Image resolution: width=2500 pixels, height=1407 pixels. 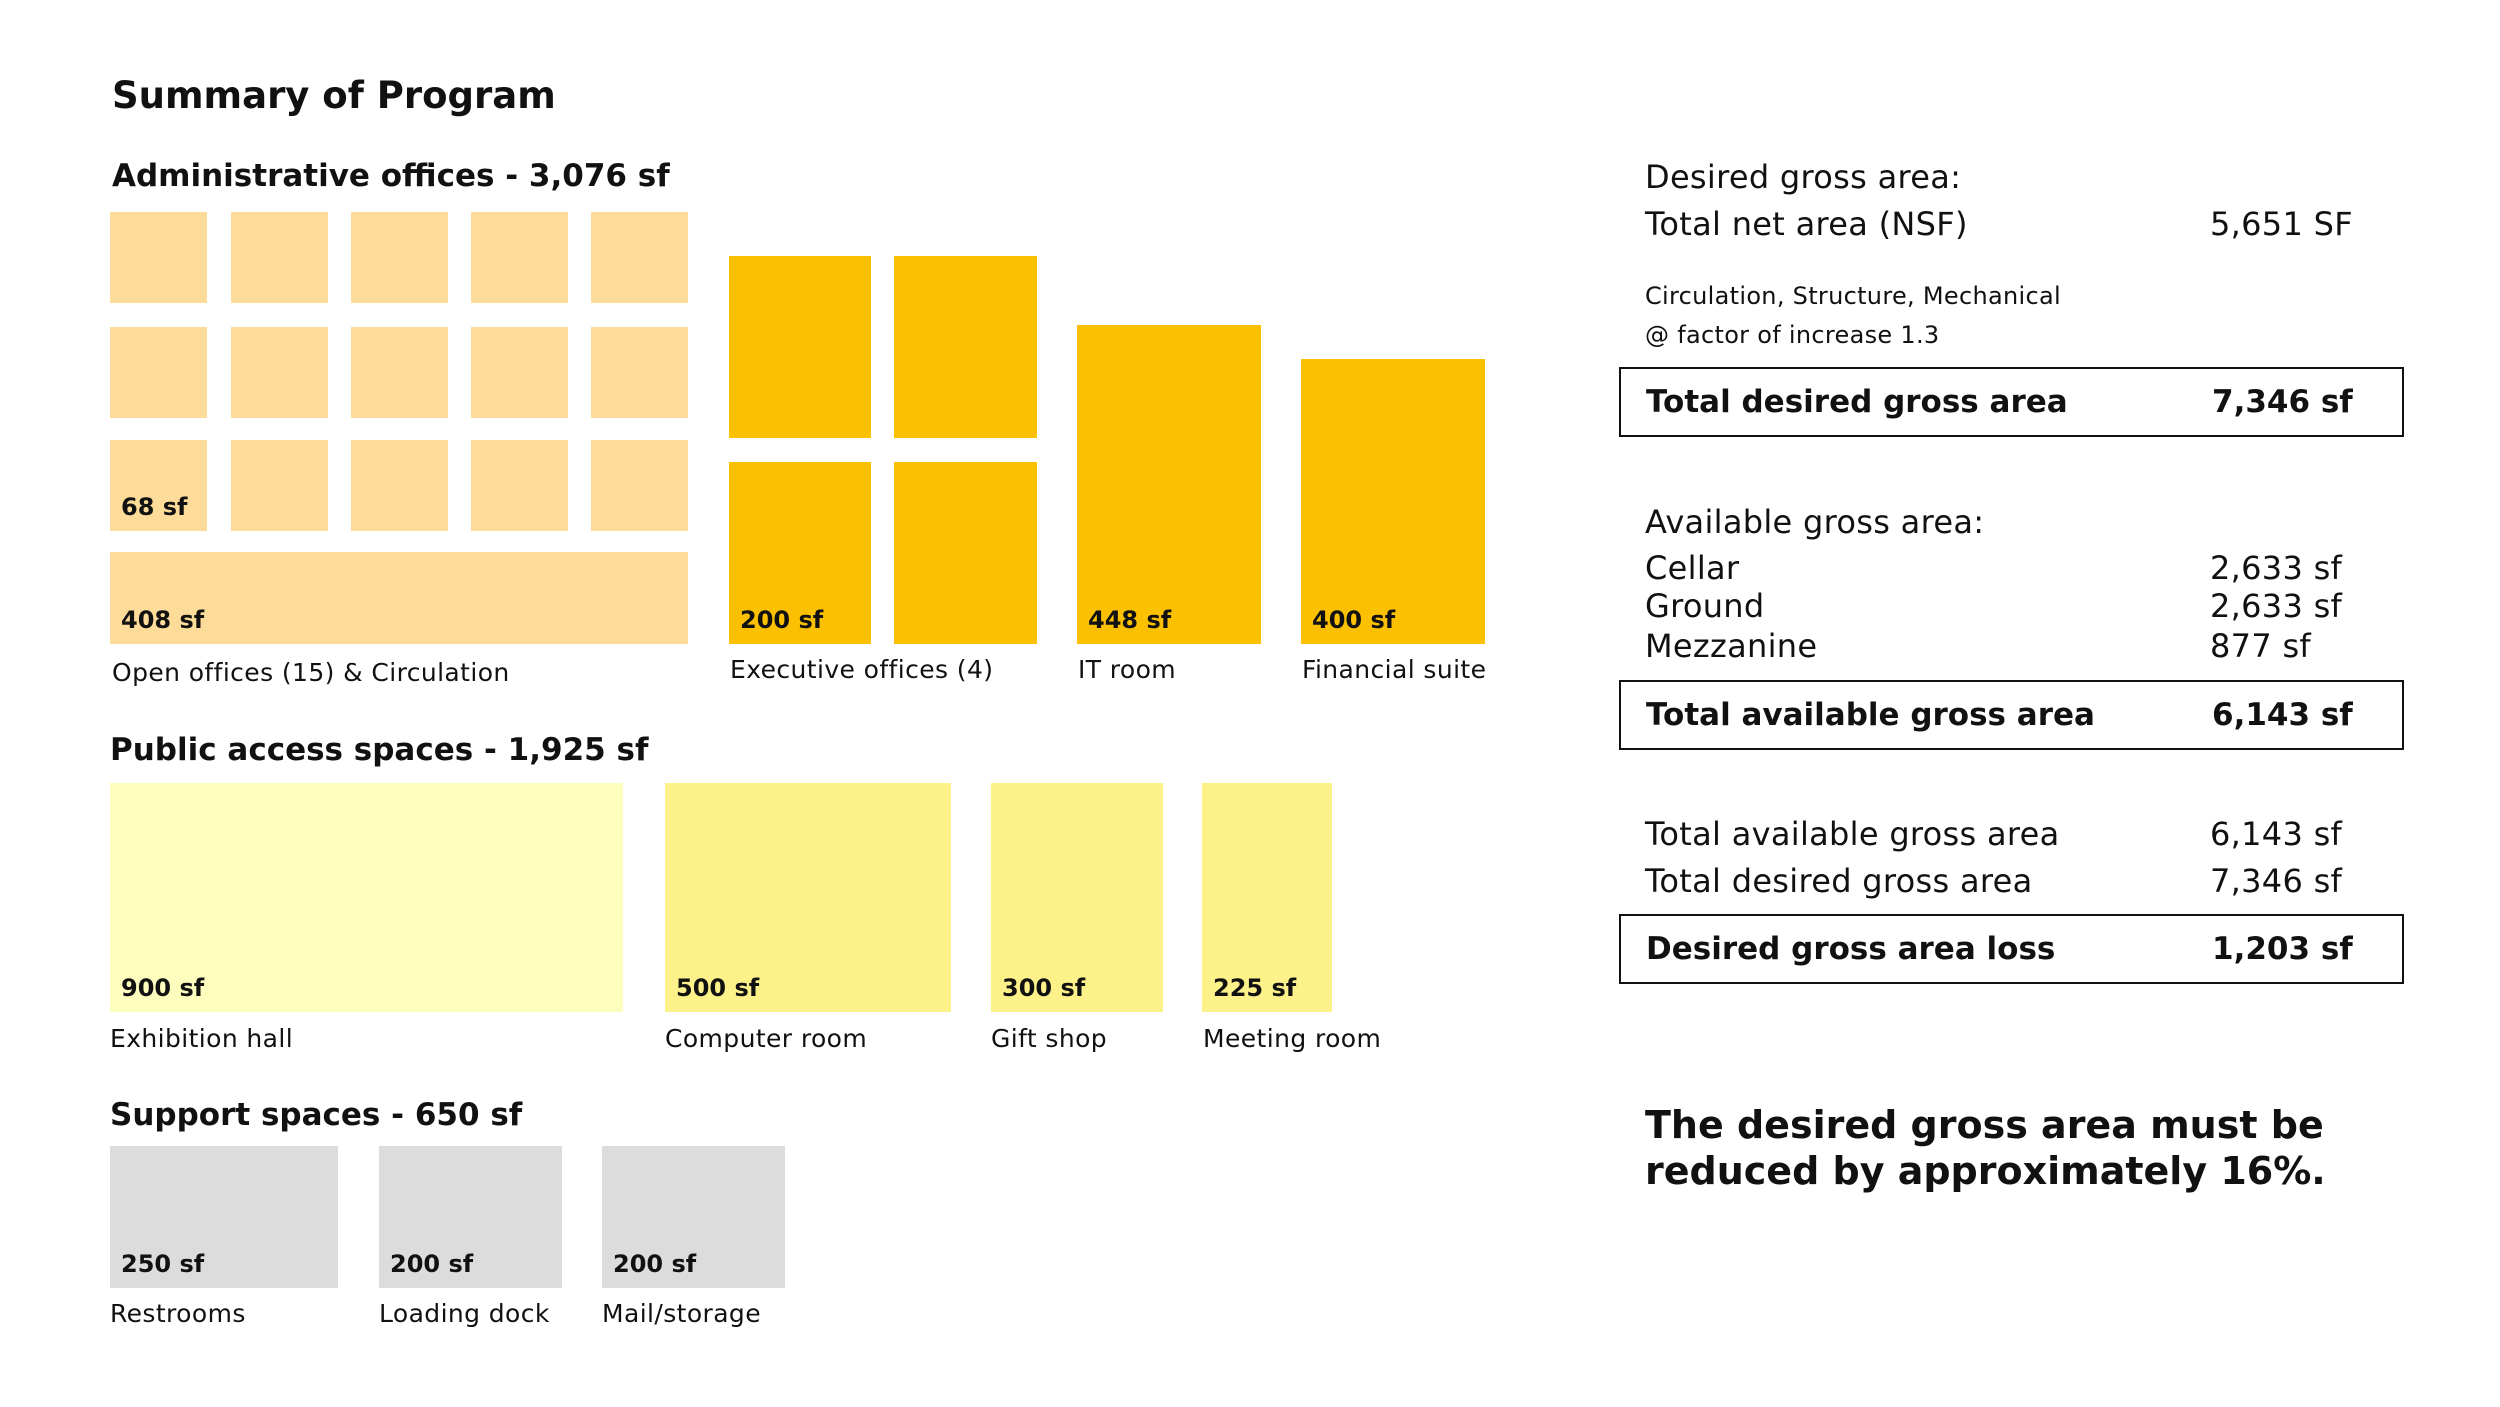 I want to click on restrooms-block: 250 sf, so click(x=224, y=1217).